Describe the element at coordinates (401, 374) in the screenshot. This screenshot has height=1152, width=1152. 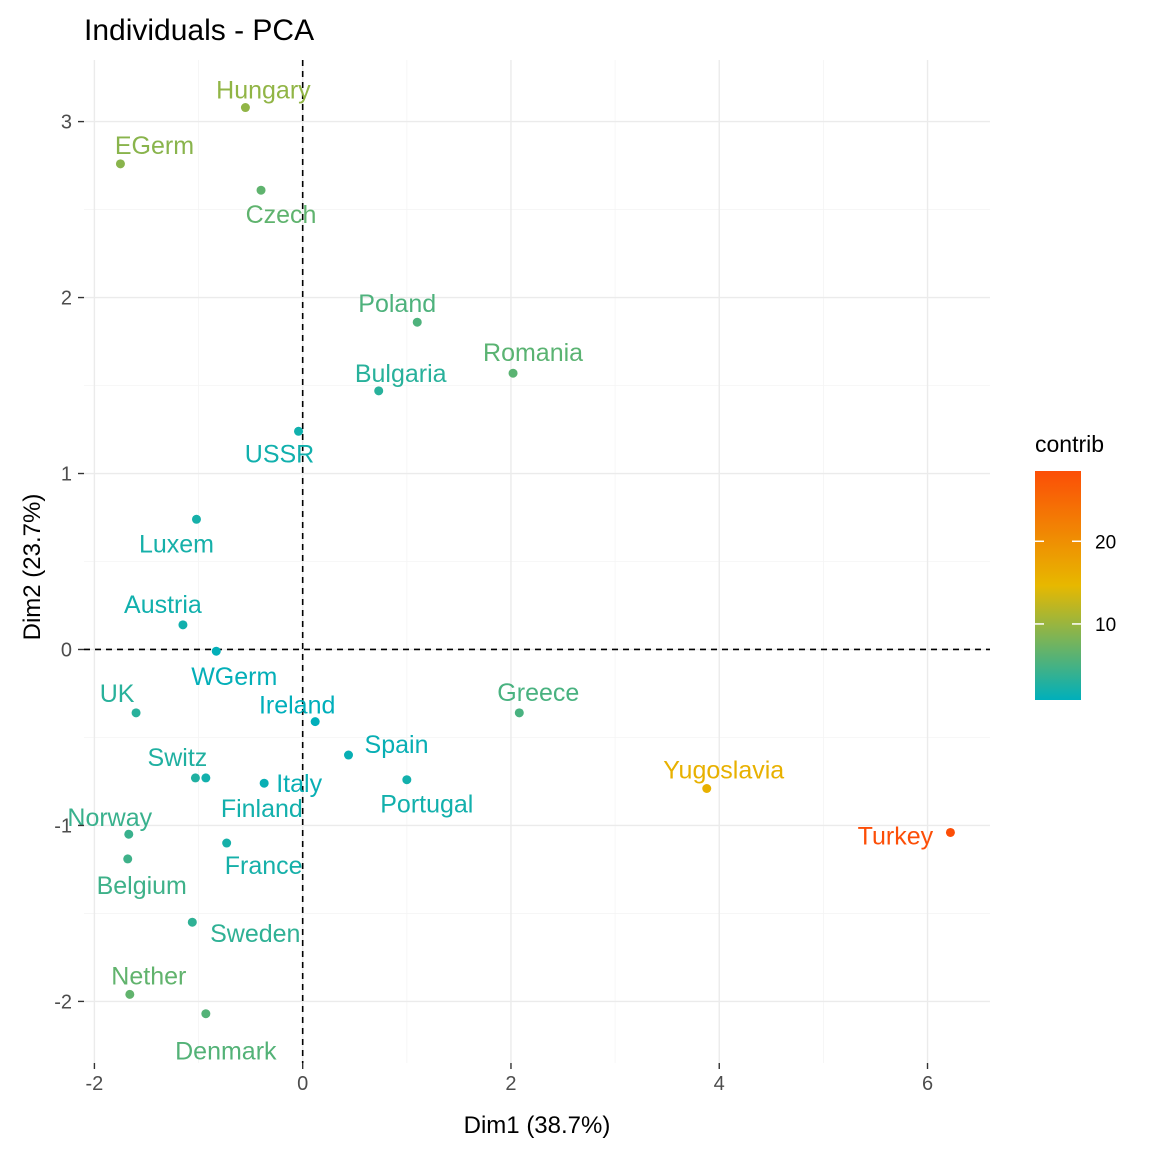
I see `point-label-bulgaria: Bulgaria` at that location.